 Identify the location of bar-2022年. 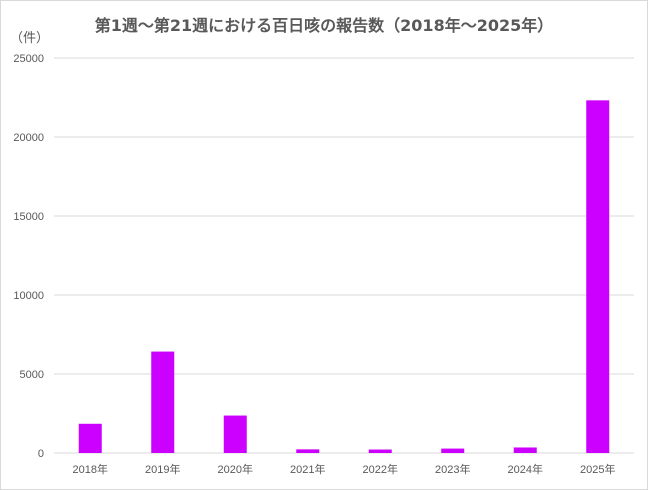
(380, 451).